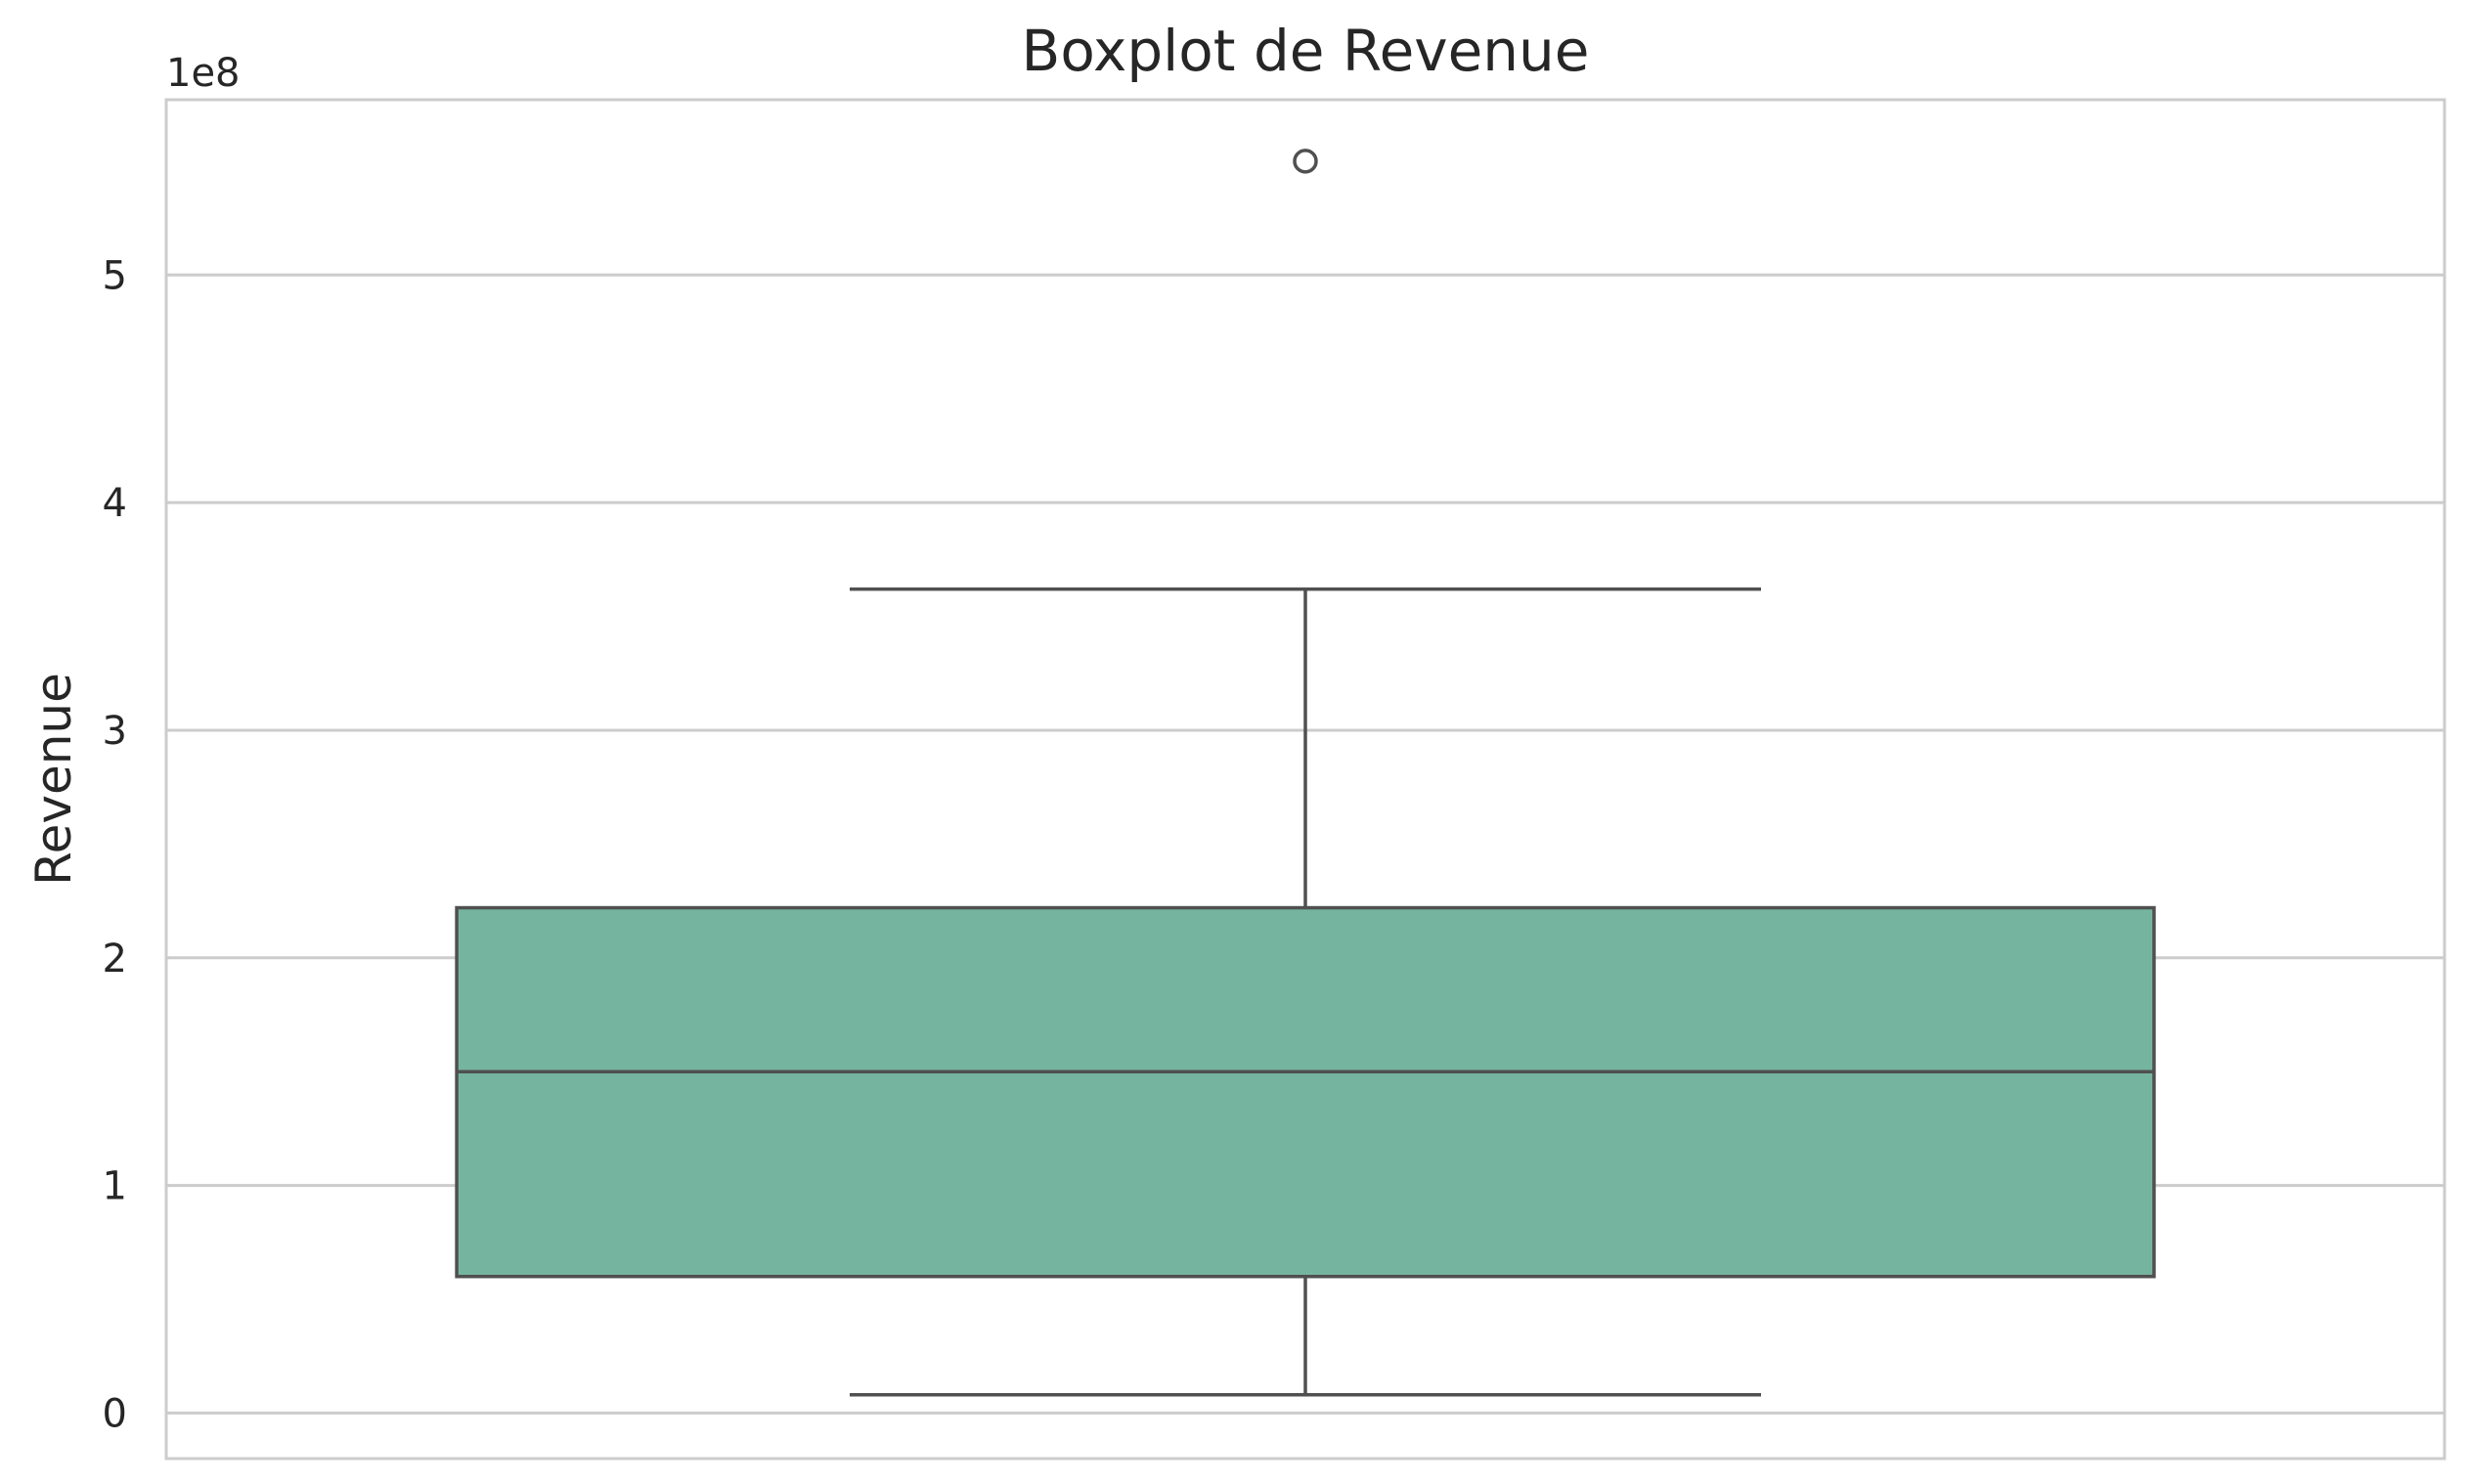 The height and width of the screenshot is (1484, 2467). Describe the element at coordinates (1306, 161) in the screenshot. I see `outlier-point` at that location.